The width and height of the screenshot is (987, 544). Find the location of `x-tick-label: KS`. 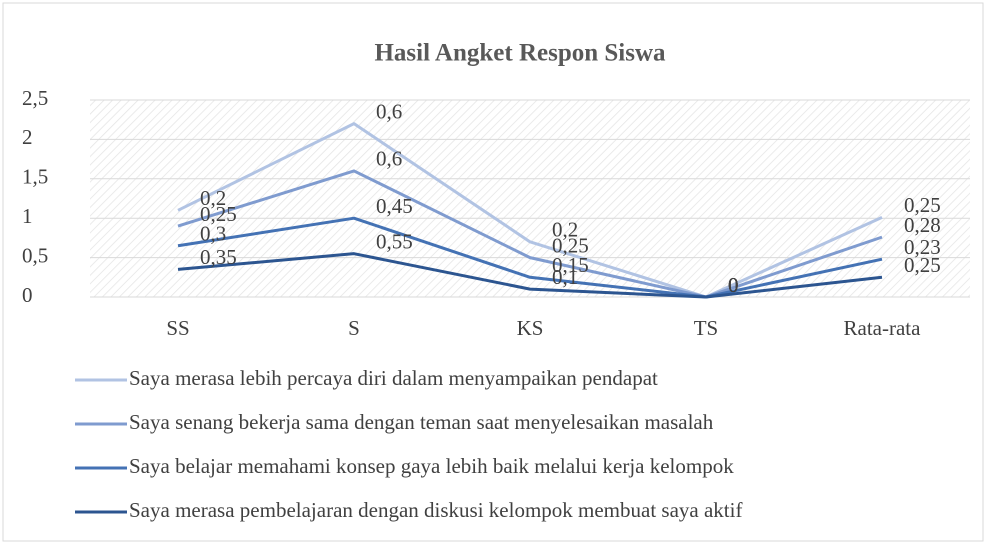

x-tick-label: KS is located at coordinates (530, 328).